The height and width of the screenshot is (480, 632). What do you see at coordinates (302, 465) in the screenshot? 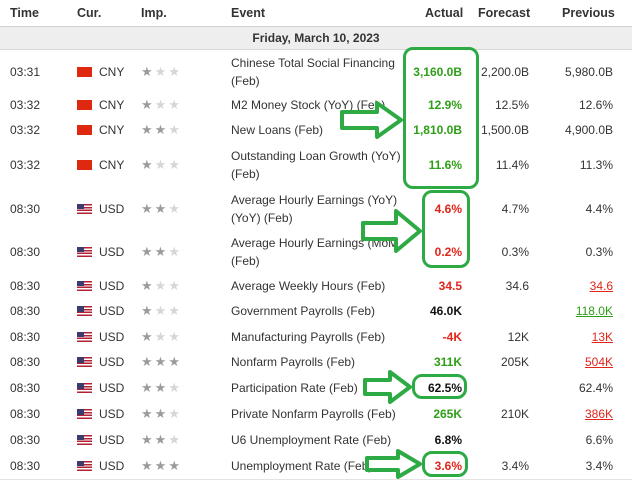
I see `event-name-text: Unemployment Rate (Feb)` at bounding box center [302, 465].